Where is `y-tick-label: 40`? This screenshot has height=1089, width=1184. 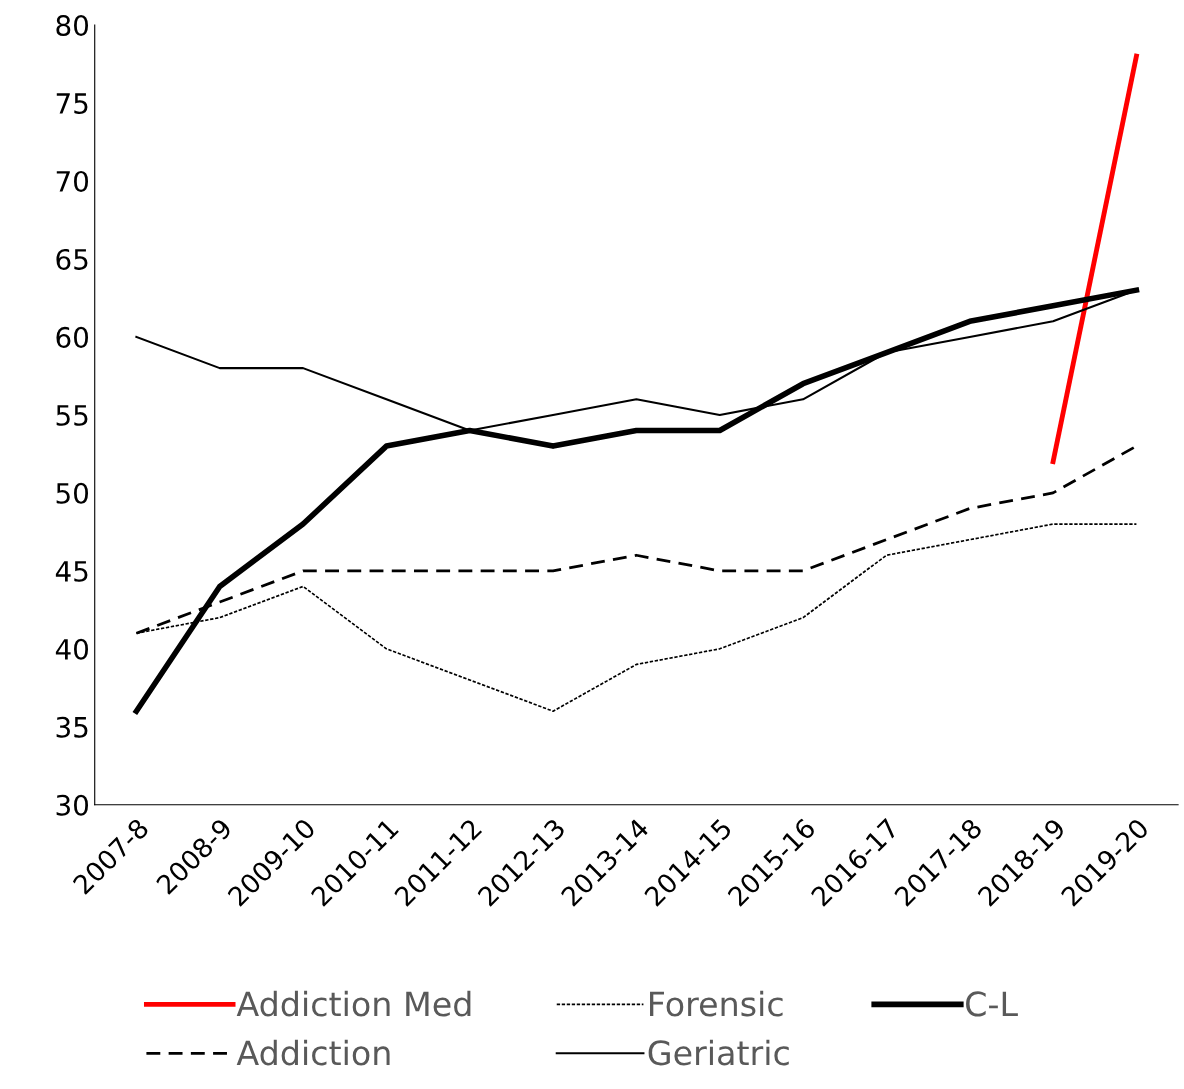
y-tick-label: 40 is located at coordinates (72, 649).